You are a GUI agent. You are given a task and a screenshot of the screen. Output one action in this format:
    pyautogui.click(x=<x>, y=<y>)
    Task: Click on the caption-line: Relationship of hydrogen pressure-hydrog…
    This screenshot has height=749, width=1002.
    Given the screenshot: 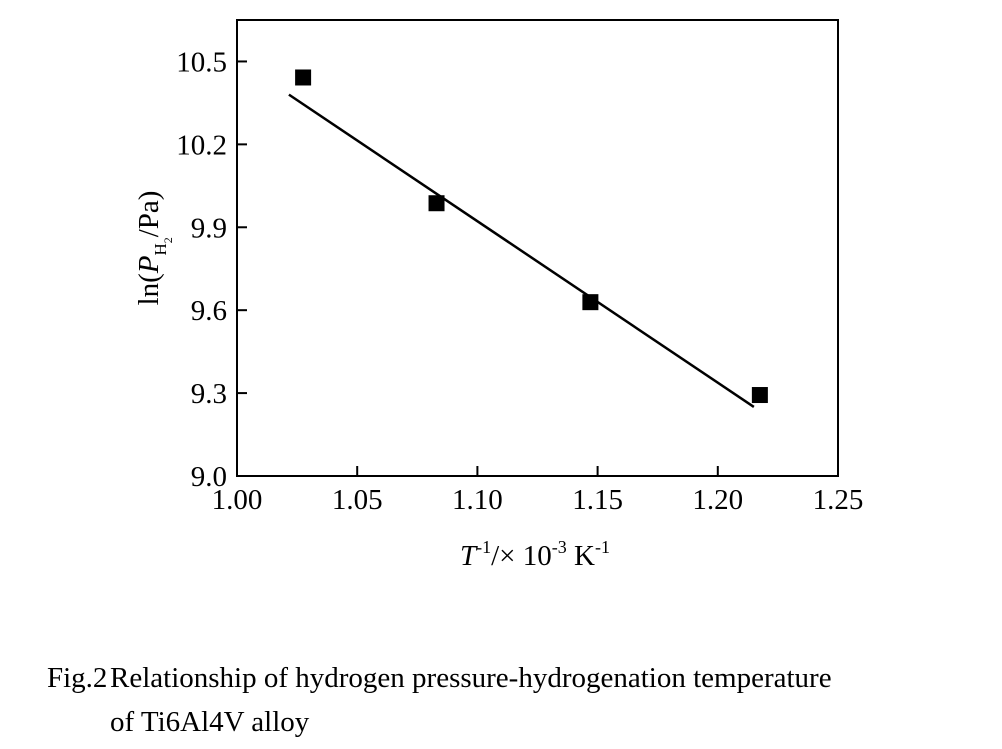 What is the action you would take?
    pyautogui.click(x=471, y=678)
    